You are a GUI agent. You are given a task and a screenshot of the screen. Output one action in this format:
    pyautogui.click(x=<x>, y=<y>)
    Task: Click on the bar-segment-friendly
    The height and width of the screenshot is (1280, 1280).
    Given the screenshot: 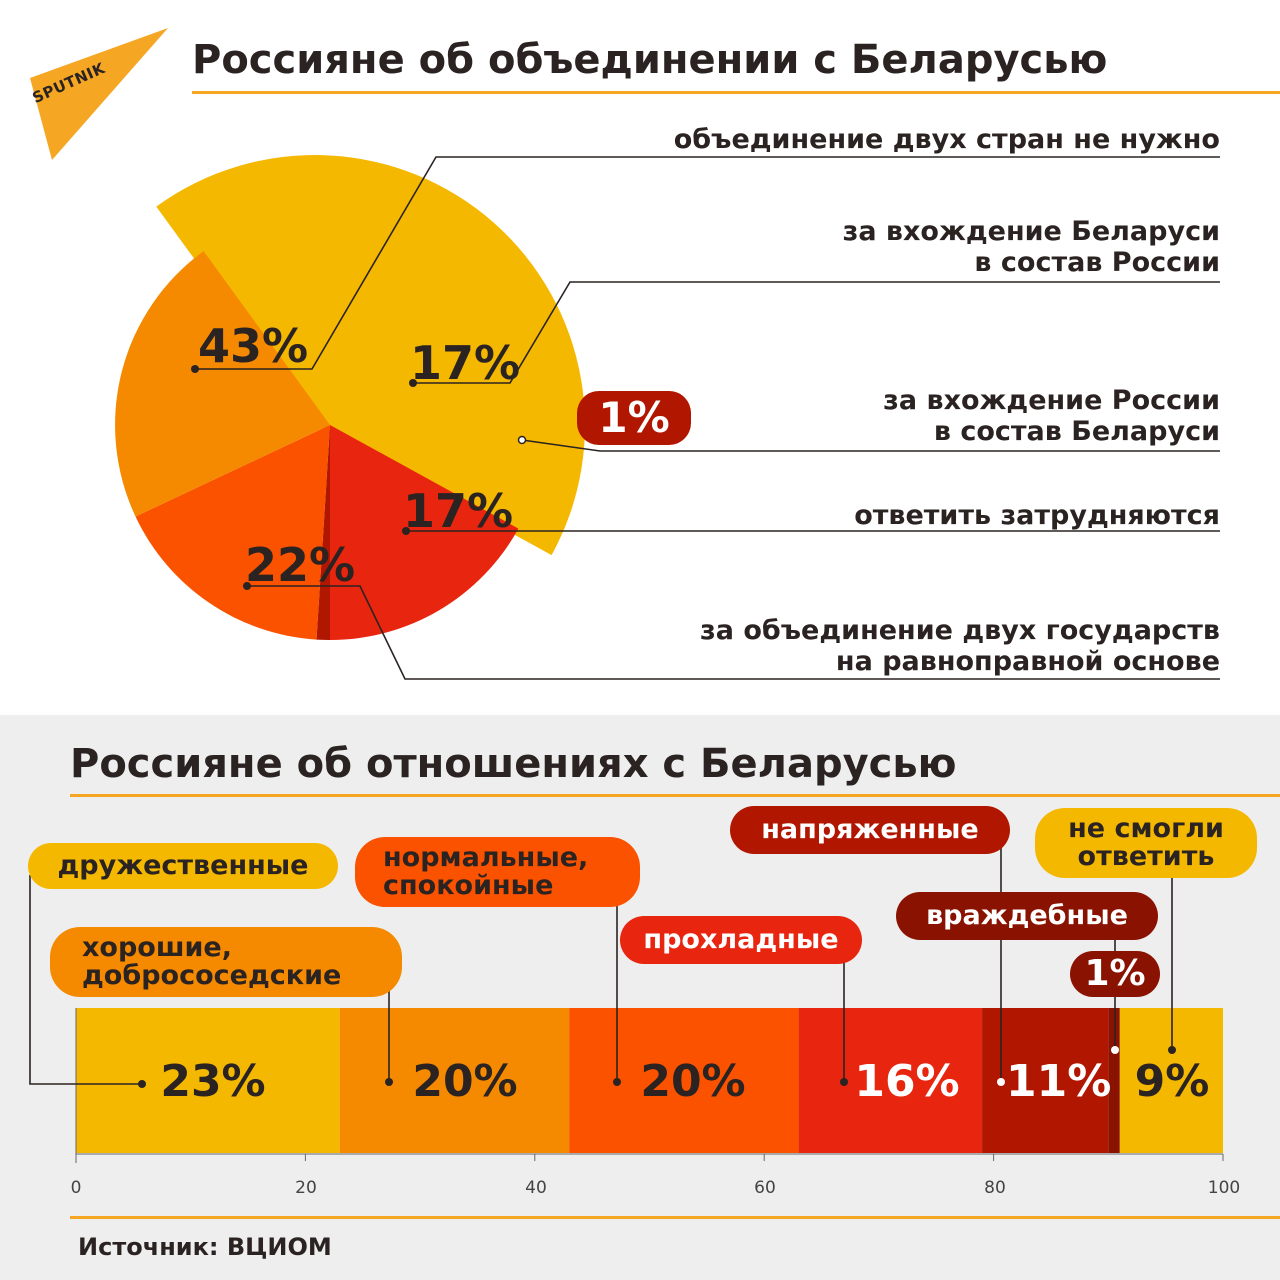 What is the action you would take?
    pyautogui.click(x=208, y=1080)
    